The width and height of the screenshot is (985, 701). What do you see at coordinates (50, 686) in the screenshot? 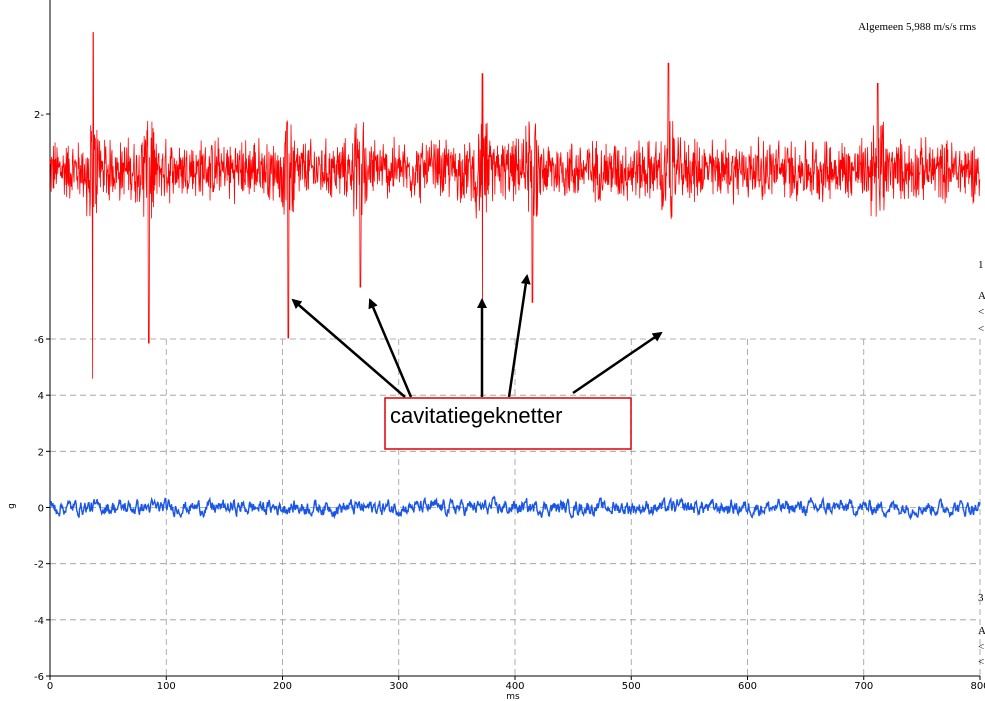
I see `x-tick-label: 0` at bounding box center [50, 686].